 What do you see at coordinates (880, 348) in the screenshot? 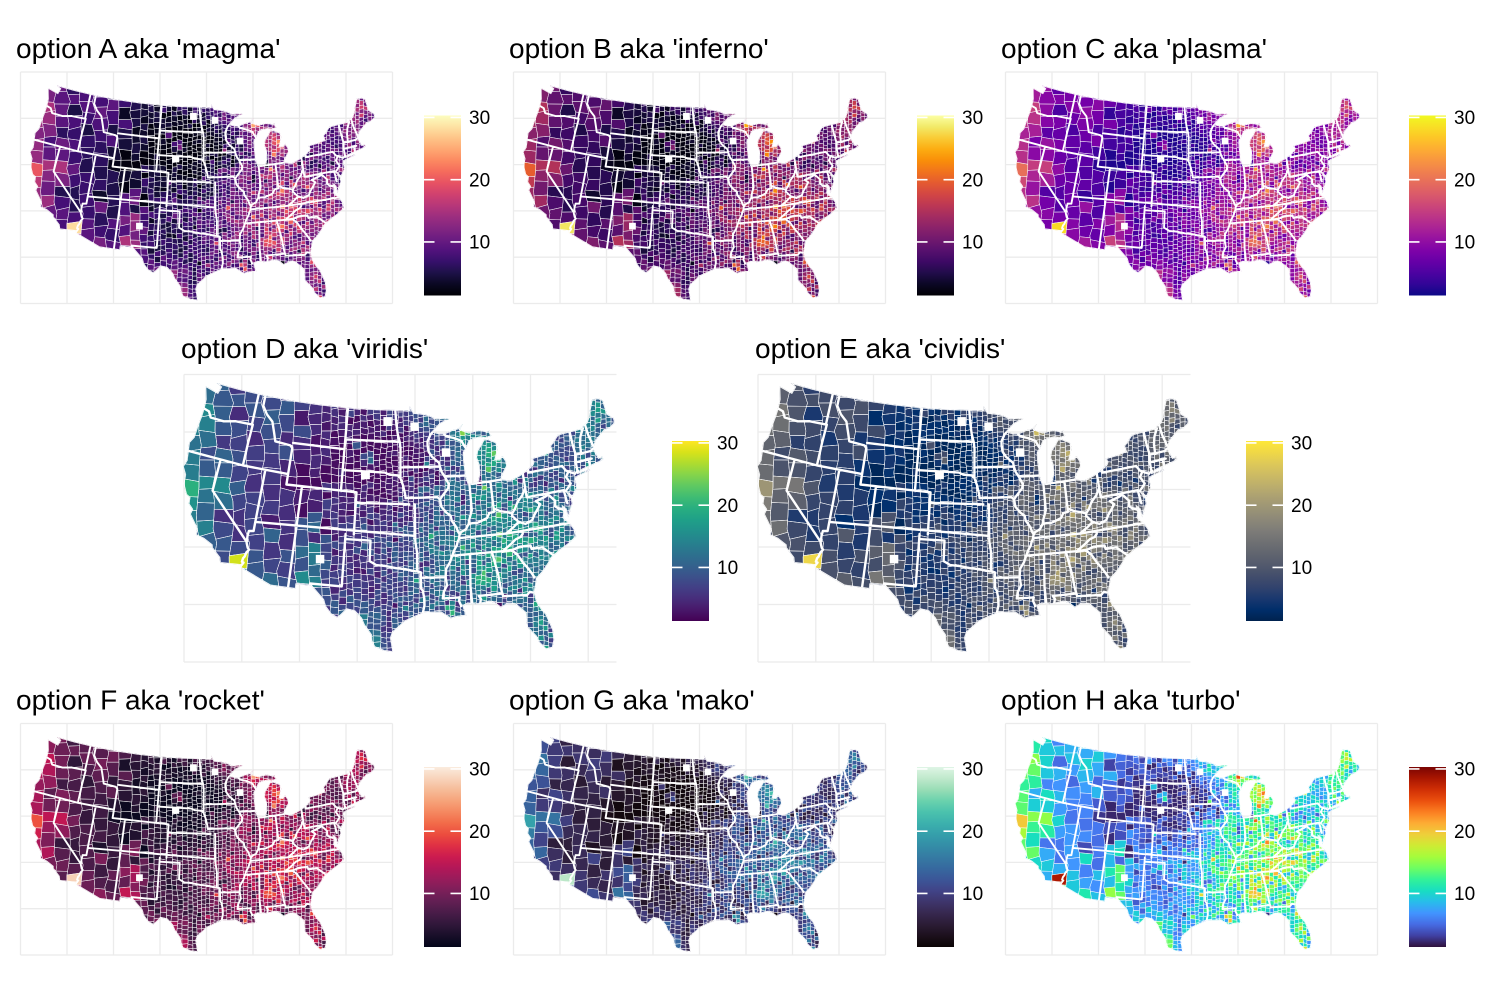
I see `svg-text: option E aka 'cividis'` at bounding box center [880, 348].